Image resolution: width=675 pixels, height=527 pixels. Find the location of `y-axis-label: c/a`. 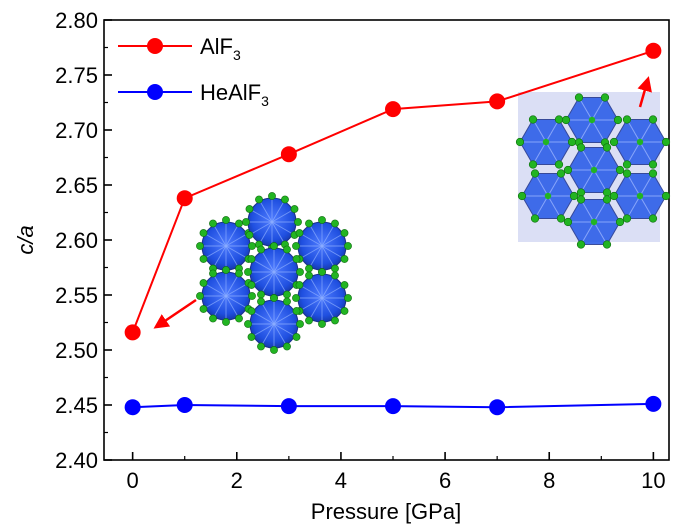

y-axis-label: c/a is located at coordinates (25, 239).